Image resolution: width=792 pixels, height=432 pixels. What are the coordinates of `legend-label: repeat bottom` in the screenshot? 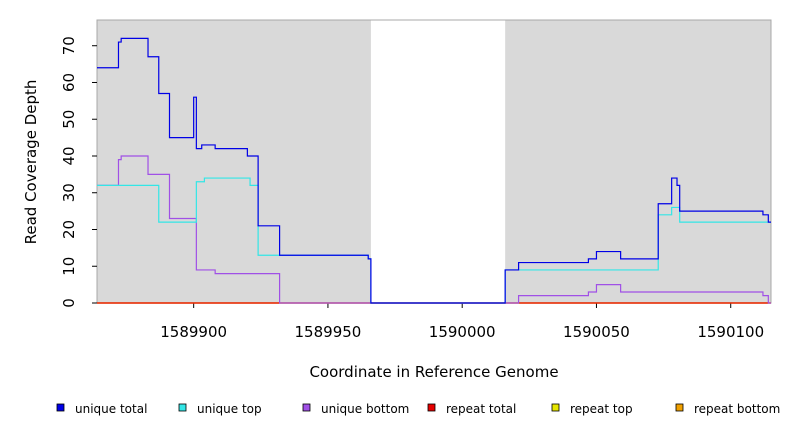 It's located at (737, 409).